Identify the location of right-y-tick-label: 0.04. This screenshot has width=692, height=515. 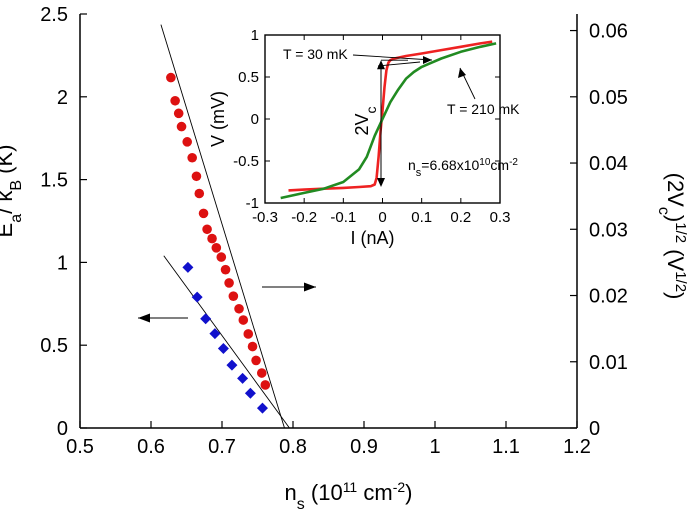
(608, 164).